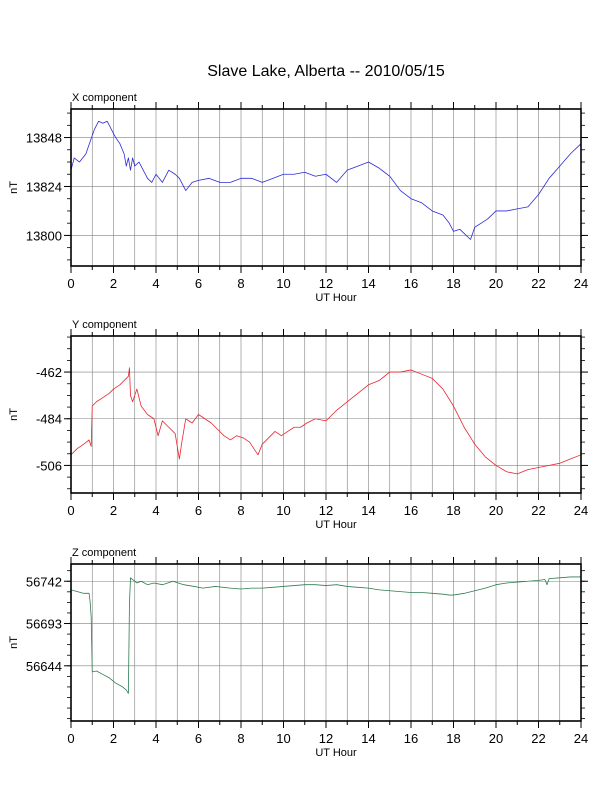 The image size is (612, 792). I want to click on y-tick-label: -506, so click(49, 465).